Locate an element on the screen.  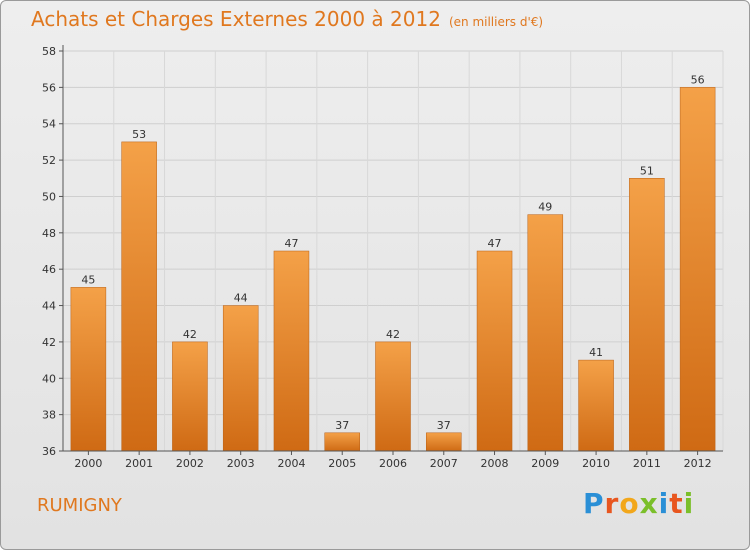
bar-2001 is located at coordinates (139, 296).